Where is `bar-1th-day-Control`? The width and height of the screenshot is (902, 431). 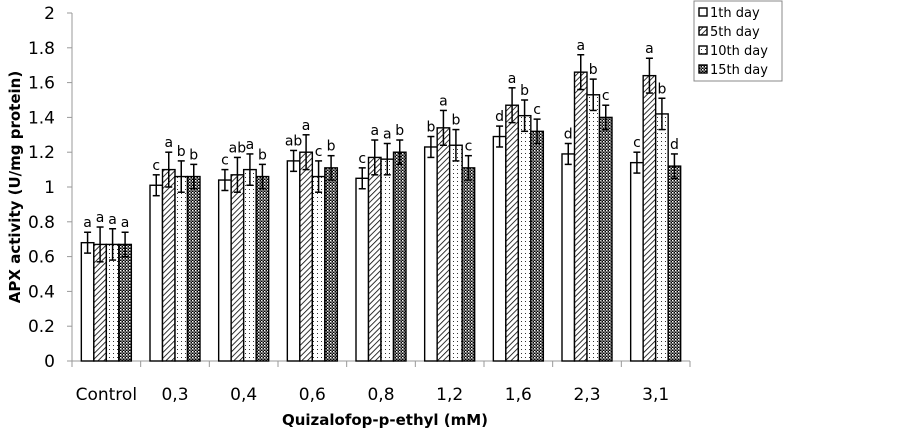 bar-1th-day-Control is located at coordinates (87, 301).